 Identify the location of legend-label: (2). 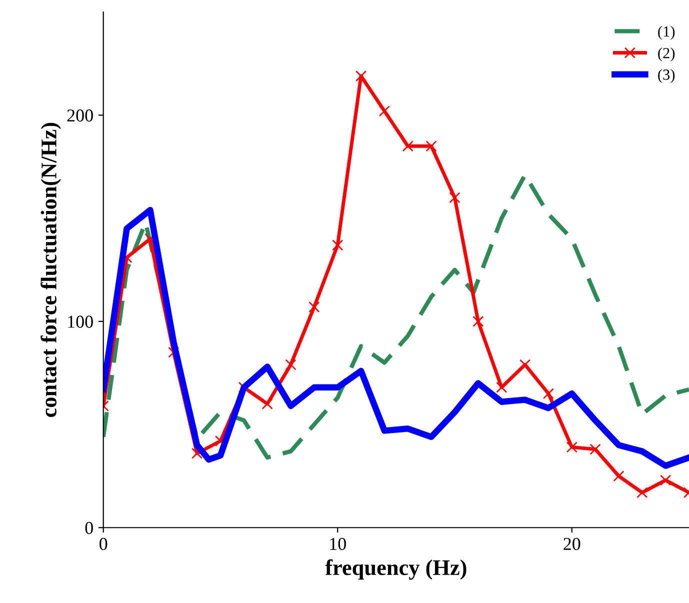
(666, 54).